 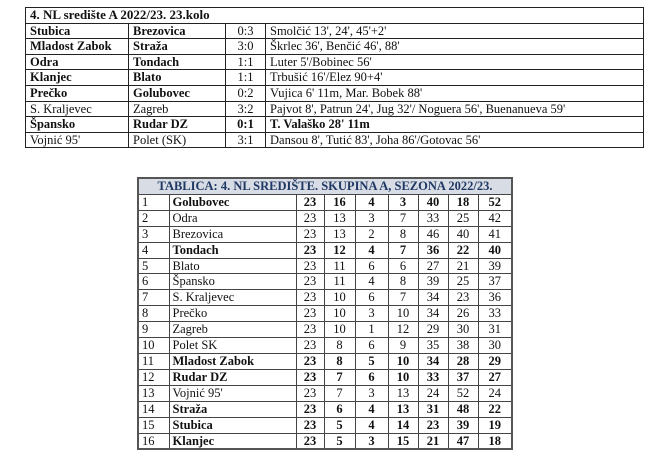 I want to click on team-name: Blato, so click(x=232, y=266).